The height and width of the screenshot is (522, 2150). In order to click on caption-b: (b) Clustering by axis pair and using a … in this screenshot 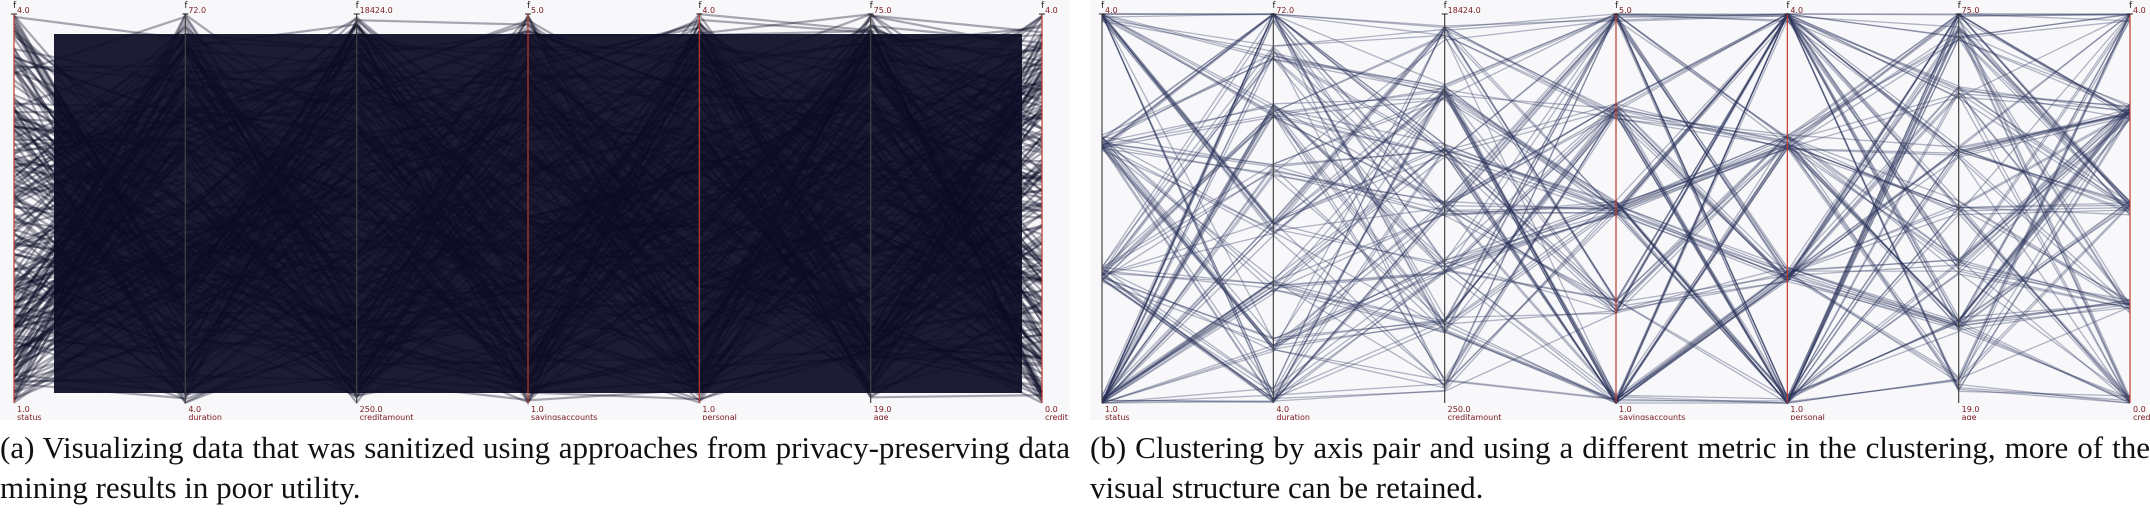, I will do `click(1620, 467)`.